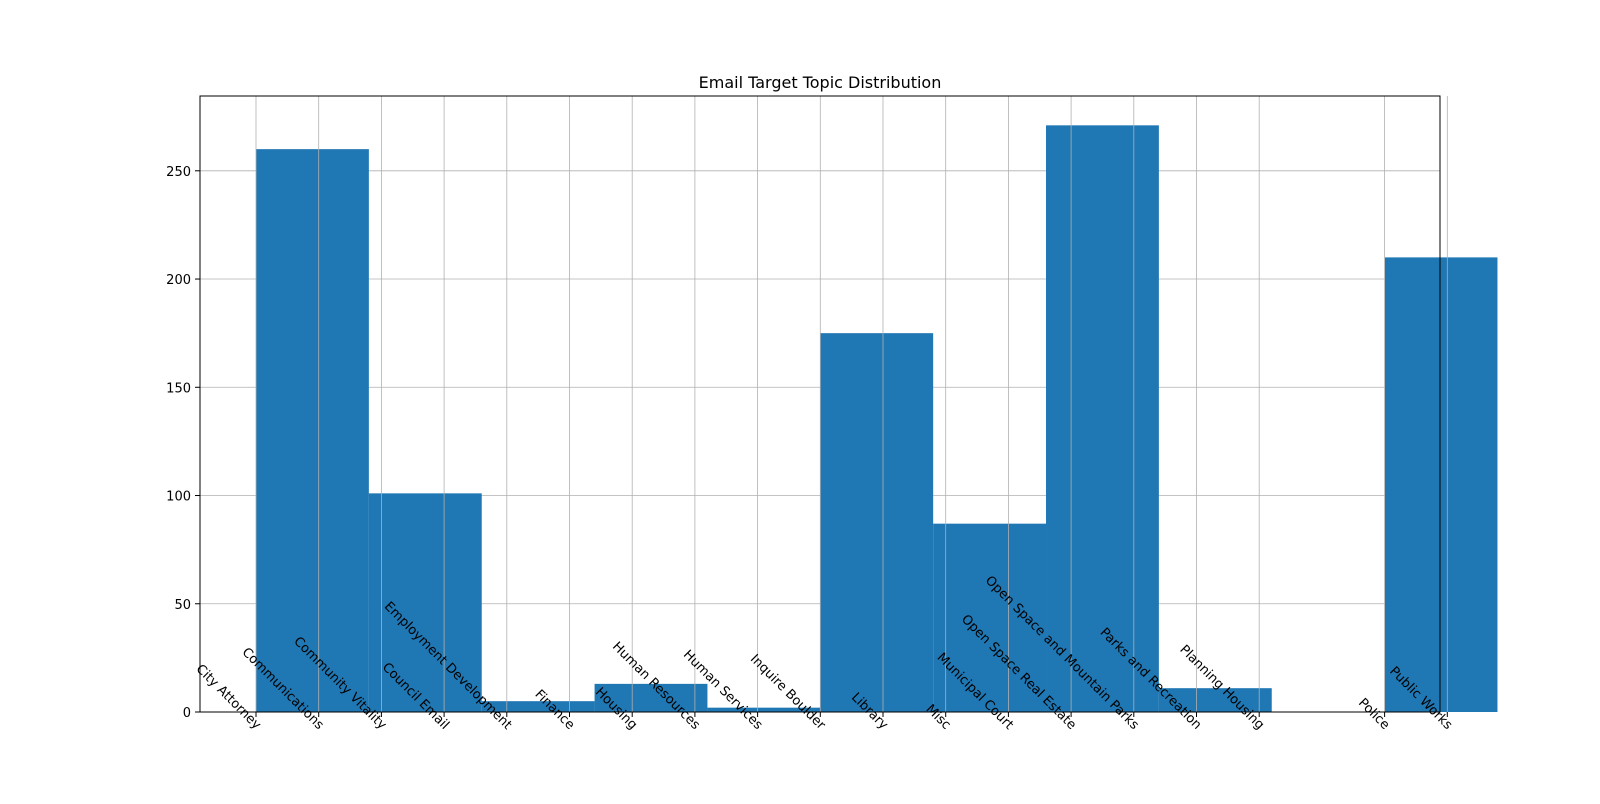 The image size is (1600, 804). What do you see at coordinates (178, 497) in the screenshot?
I see `y-tick-label: 100` at bounding box center [178, 497].